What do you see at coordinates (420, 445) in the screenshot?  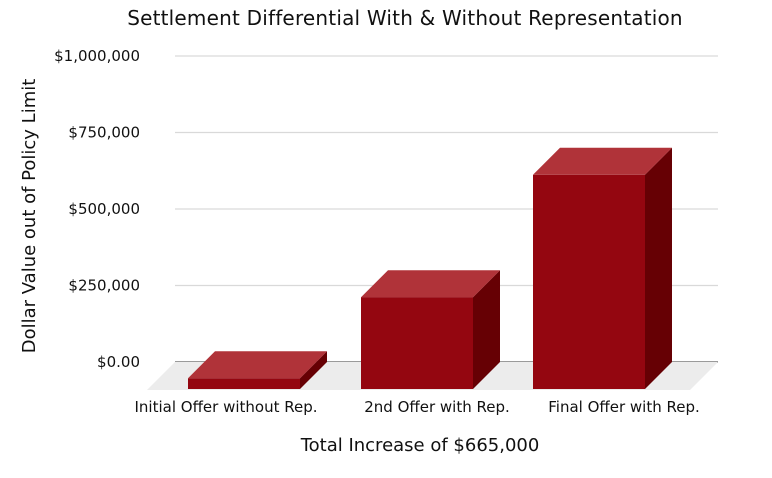 I see `x-axis-title: Total Increase of $665,000` at bounding box center [420, 445].